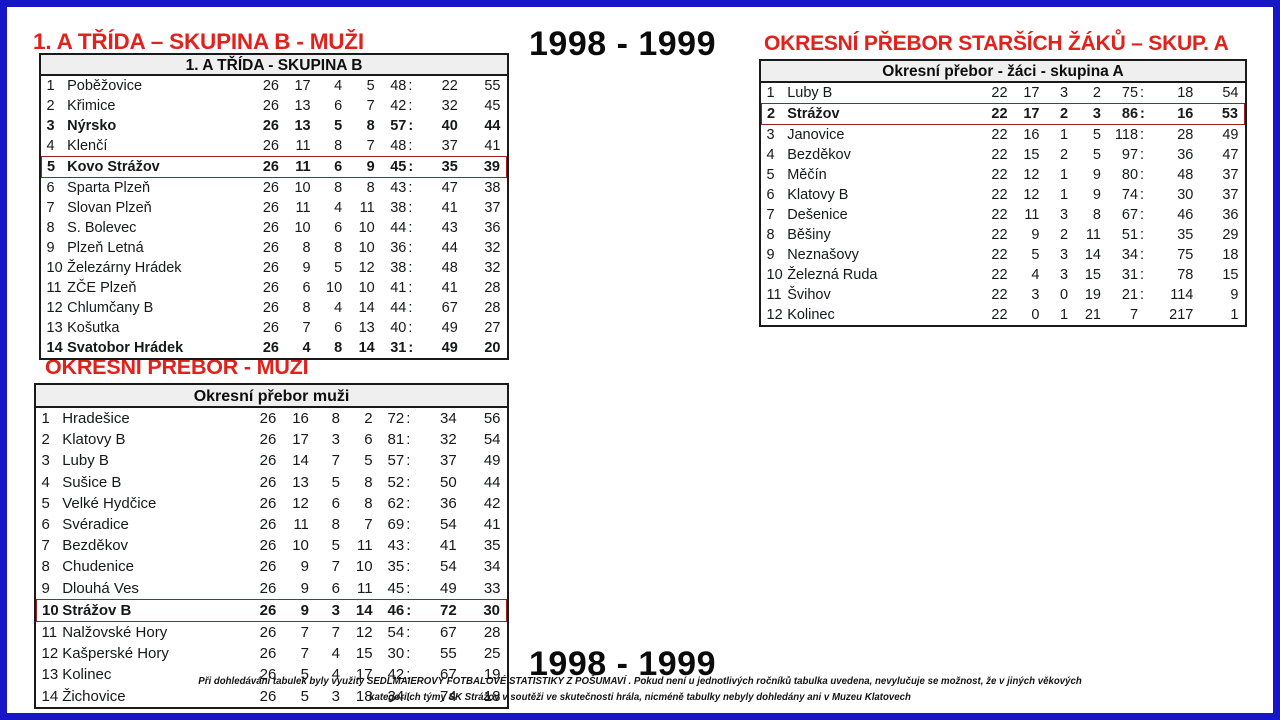  What do you see at coordinates (45, 418) in the screenshot?
I see `cell-pos: 1` at bounding box center [45, 418].